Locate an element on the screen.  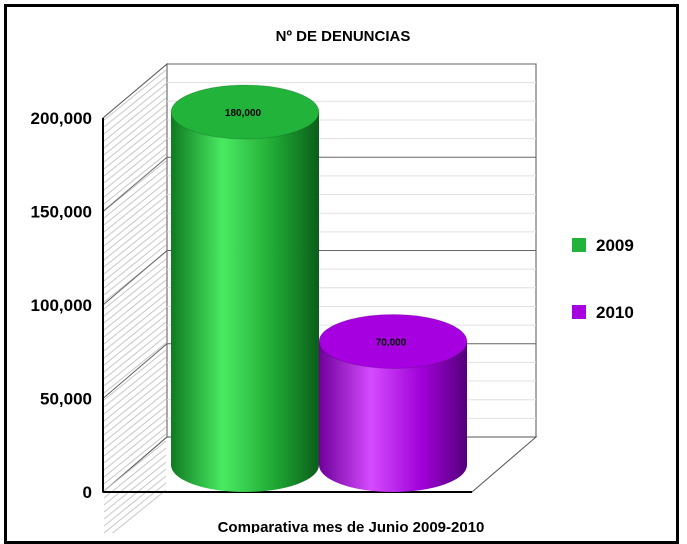
bar-2010: 70,000 is located at coordinates (393, 402).